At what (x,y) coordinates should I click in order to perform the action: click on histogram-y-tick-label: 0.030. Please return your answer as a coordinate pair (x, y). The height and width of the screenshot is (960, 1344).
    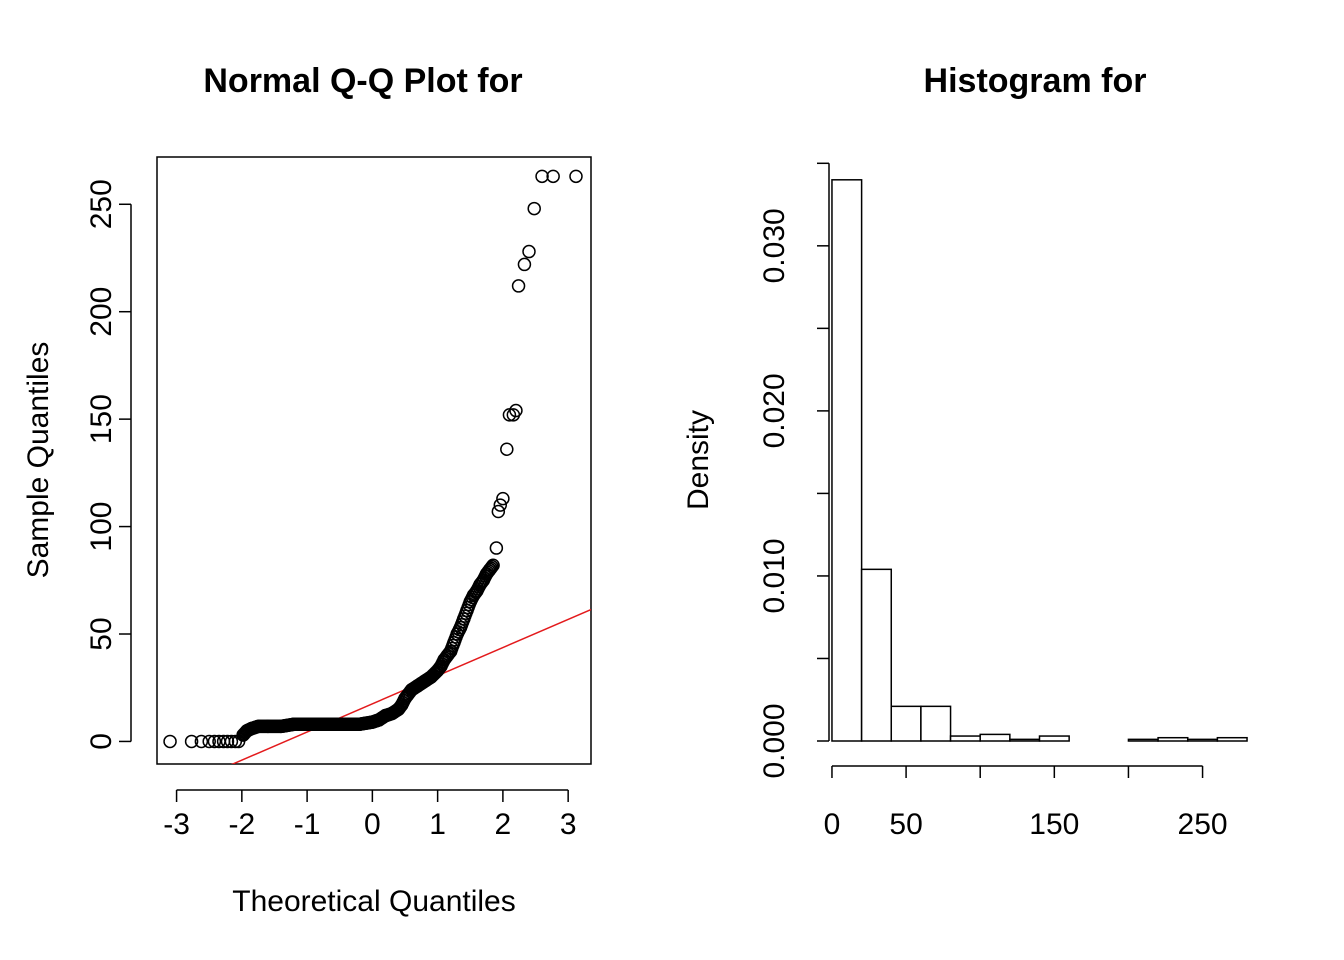
    Looking at the image, I should click on (774, 245).